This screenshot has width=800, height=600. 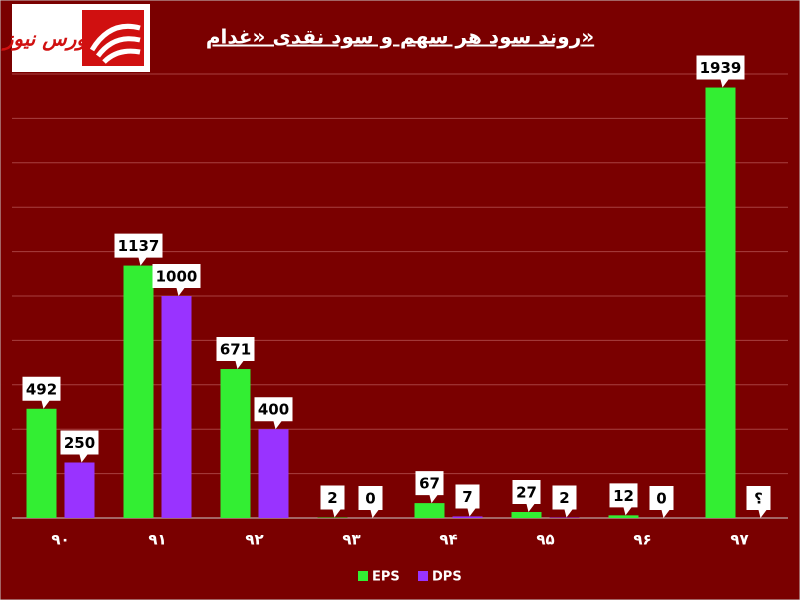 What do you see at coordinates (79, 443) in the screenshot?
I see `value-label: 250` at bounding box center [79, 443].